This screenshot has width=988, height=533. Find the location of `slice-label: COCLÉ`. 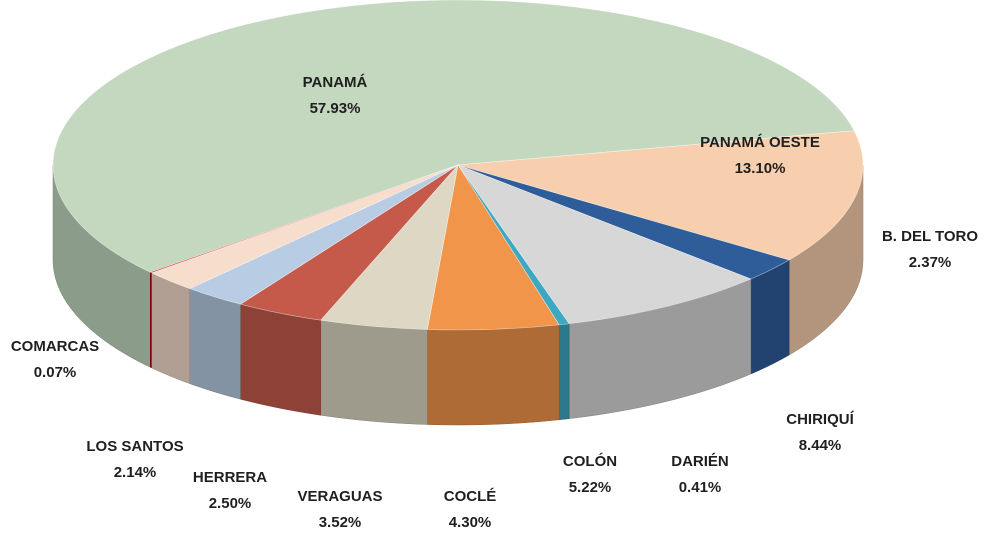

slice-label: COCLÉ is located at coordinates (470, 496).